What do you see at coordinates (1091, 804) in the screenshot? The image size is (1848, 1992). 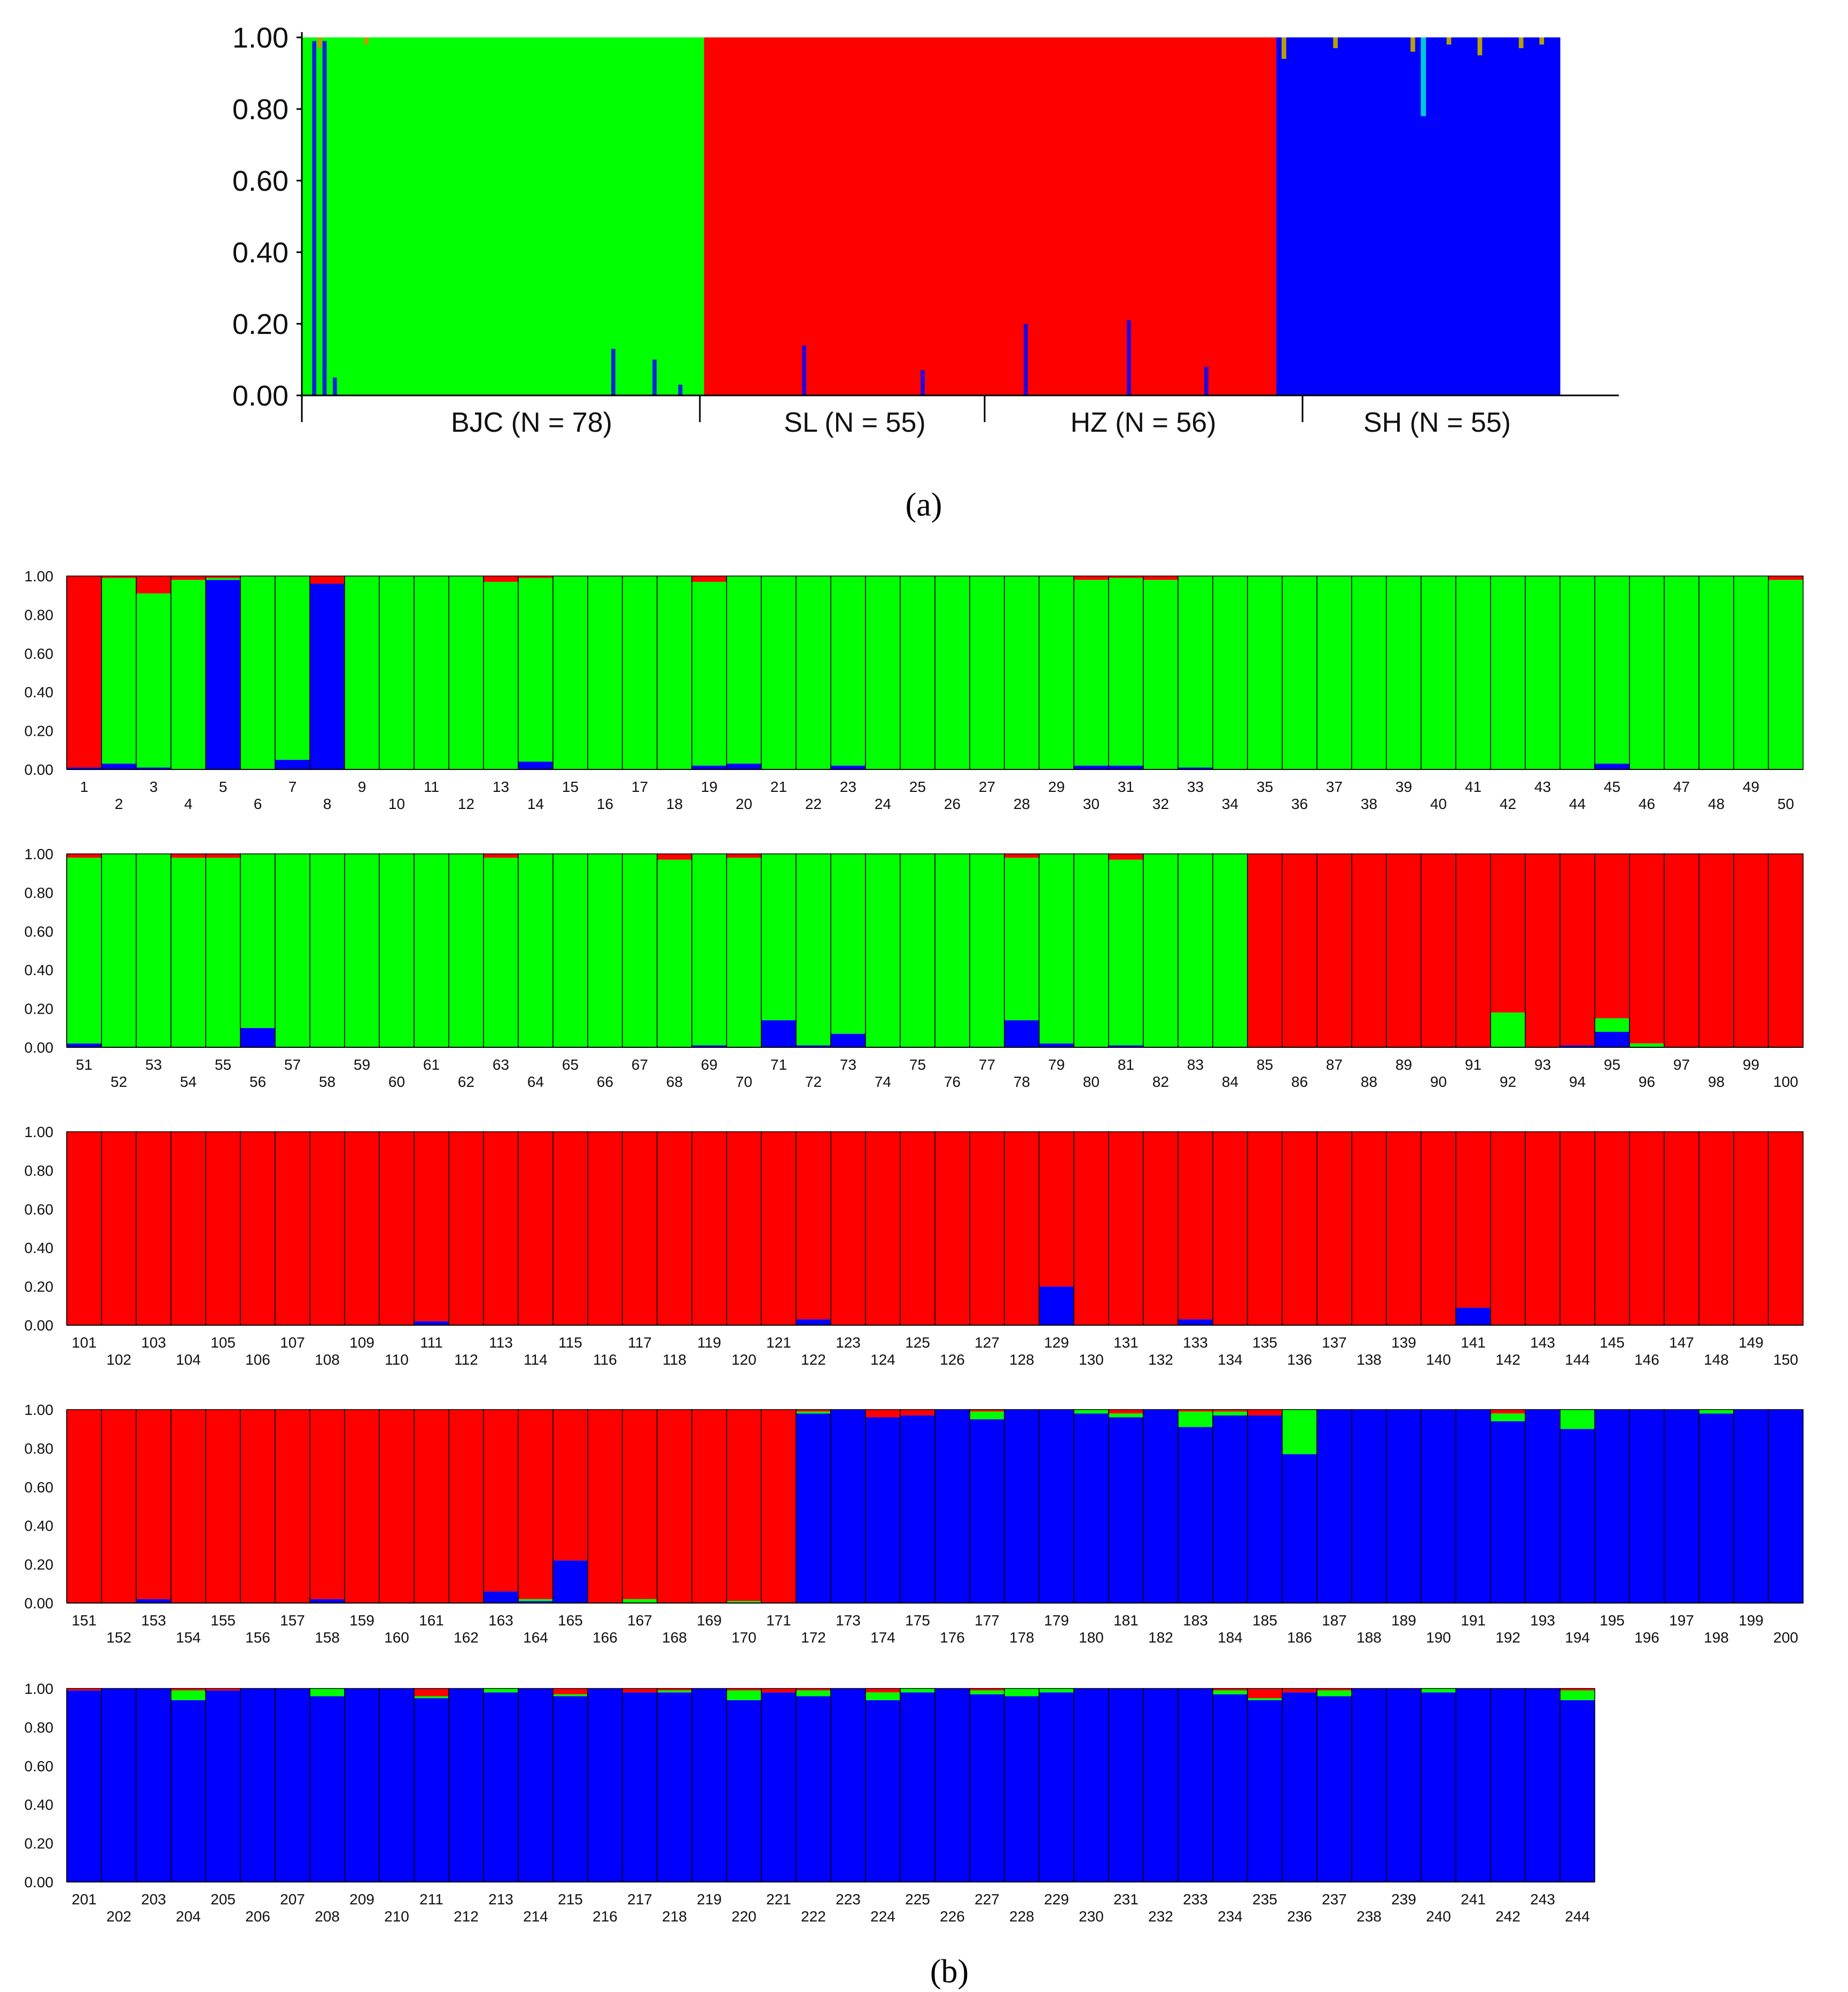 I see `individual-label-30: 30` at bounding box center [1091, 804].